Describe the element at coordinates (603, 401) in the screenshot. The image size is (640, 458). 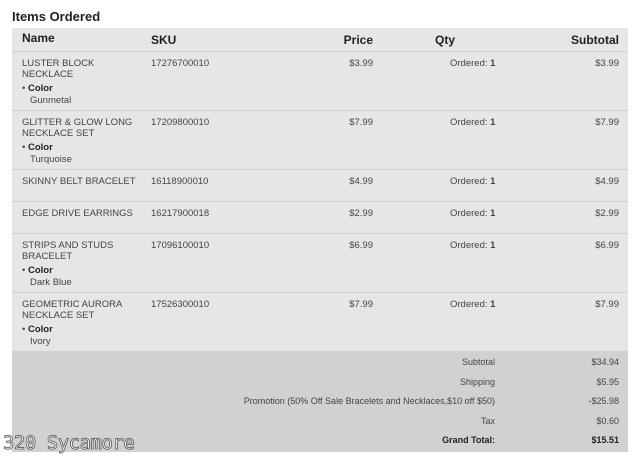
I see `totals-value: -$25.98` at that location.